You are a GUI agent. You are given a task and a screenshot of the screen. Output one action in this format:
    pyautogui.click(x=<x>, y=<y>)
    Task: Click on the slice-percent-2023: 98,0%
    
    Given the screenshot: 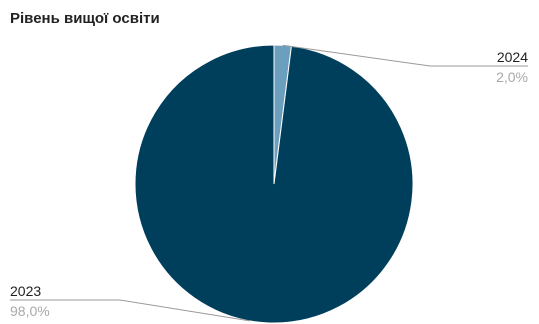 What is the action you would take?
    pyautogui.click(x=30, y=311)
    